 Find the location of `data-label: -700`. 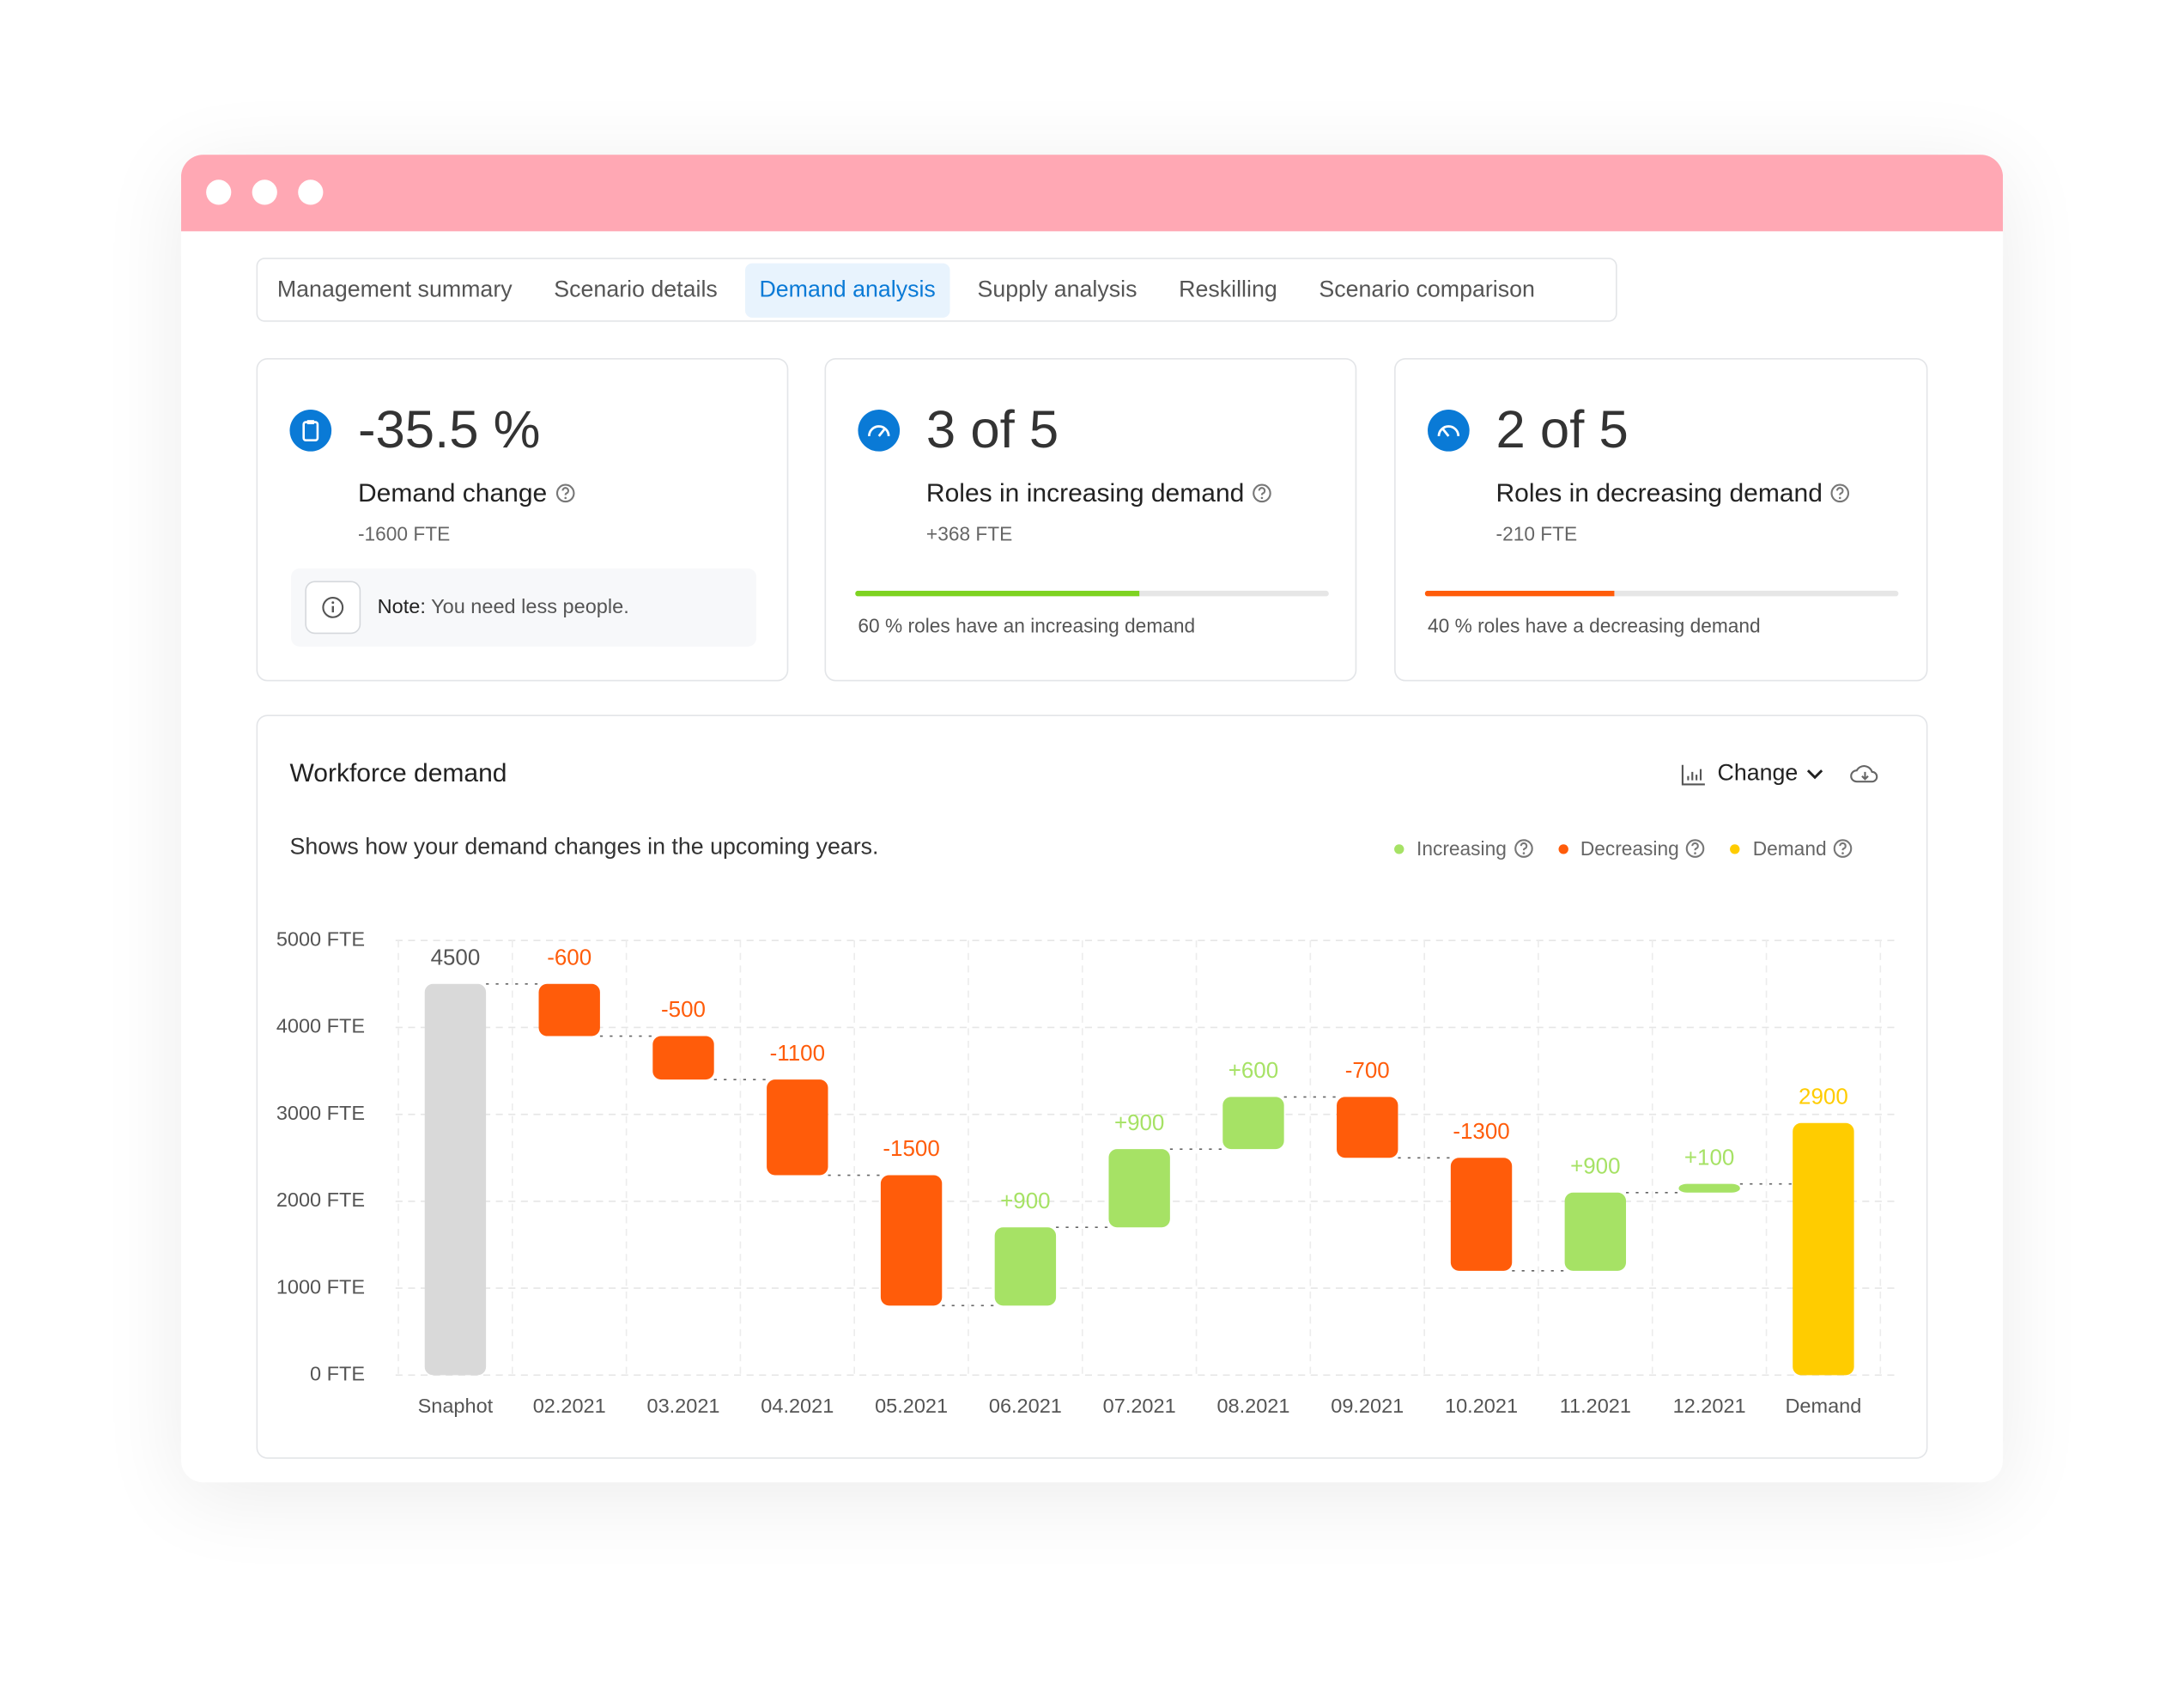

data-label: -700 is located at coordinates (1368, 1071).